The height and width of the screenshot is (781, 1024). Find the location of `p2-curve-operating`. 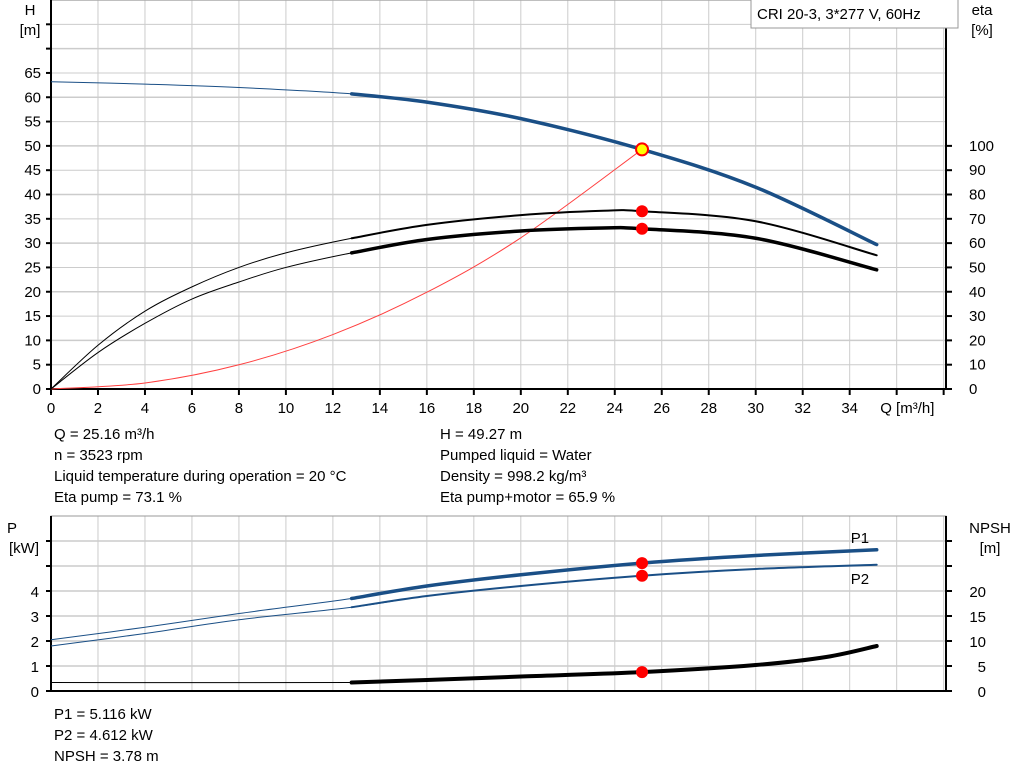

p2-curve-operating is located at coordinates (614, 586).